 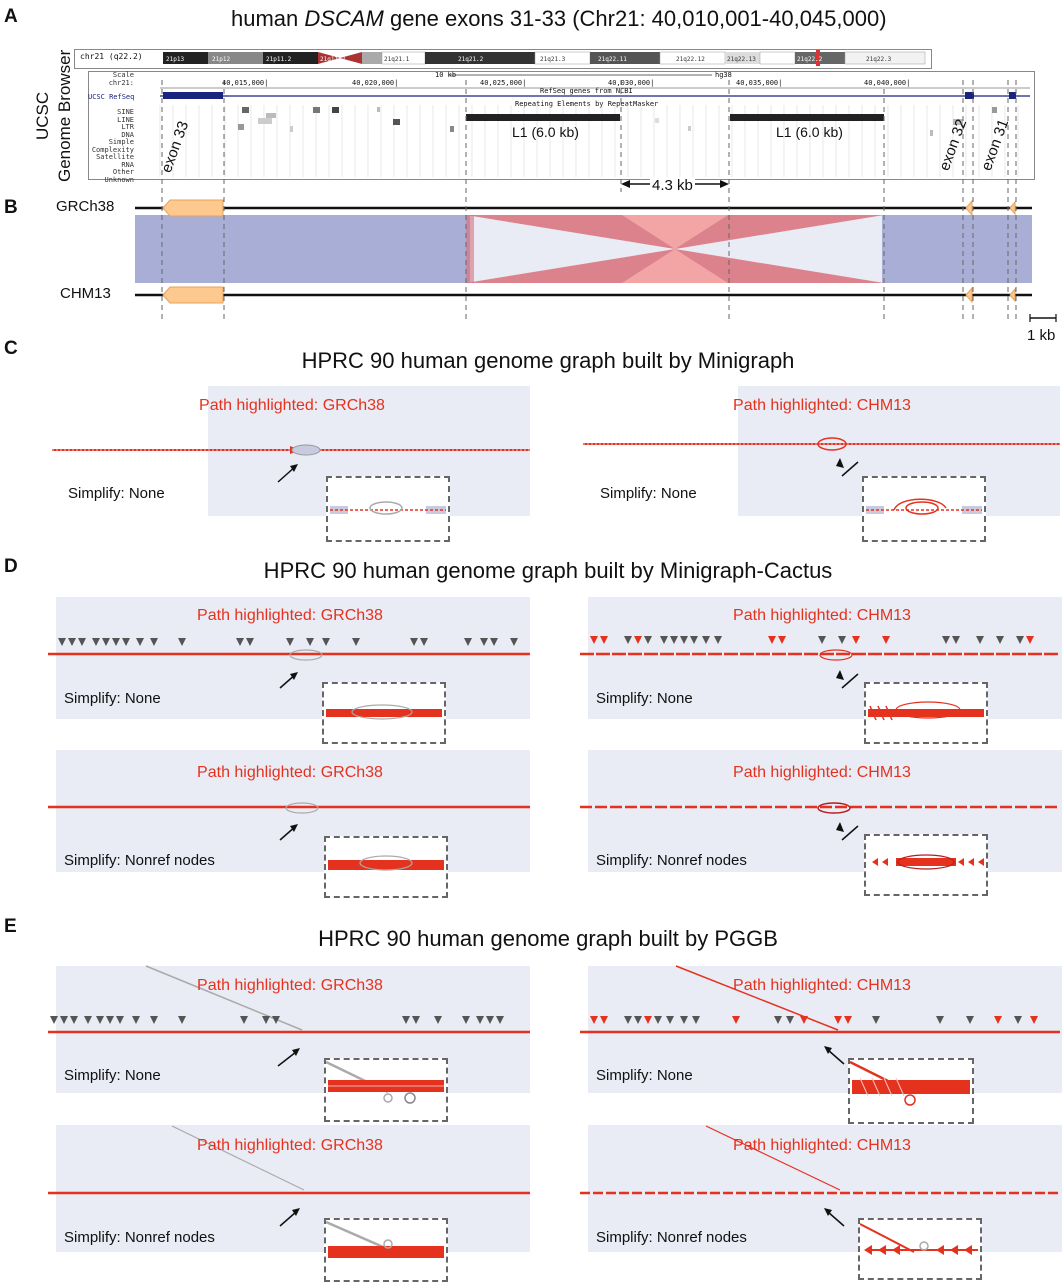 I want to click on exon-32-grch38, so click(x=969, y=208).